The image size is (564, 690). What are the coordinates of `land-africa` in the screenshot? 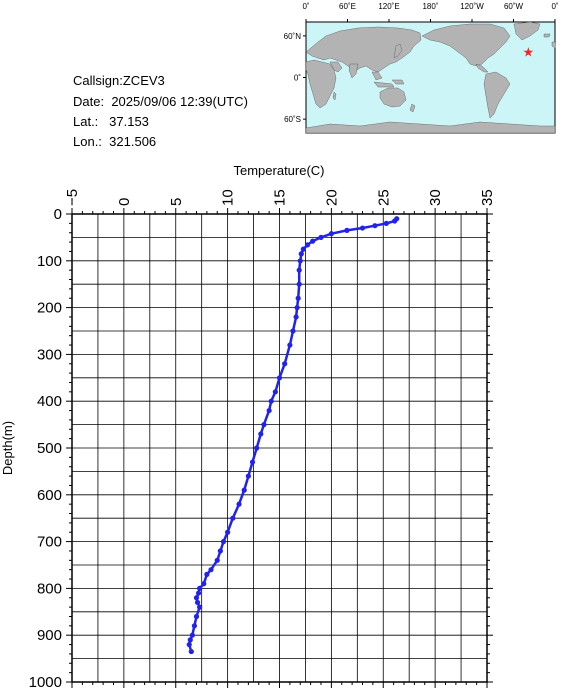 It's located at (321, 84).